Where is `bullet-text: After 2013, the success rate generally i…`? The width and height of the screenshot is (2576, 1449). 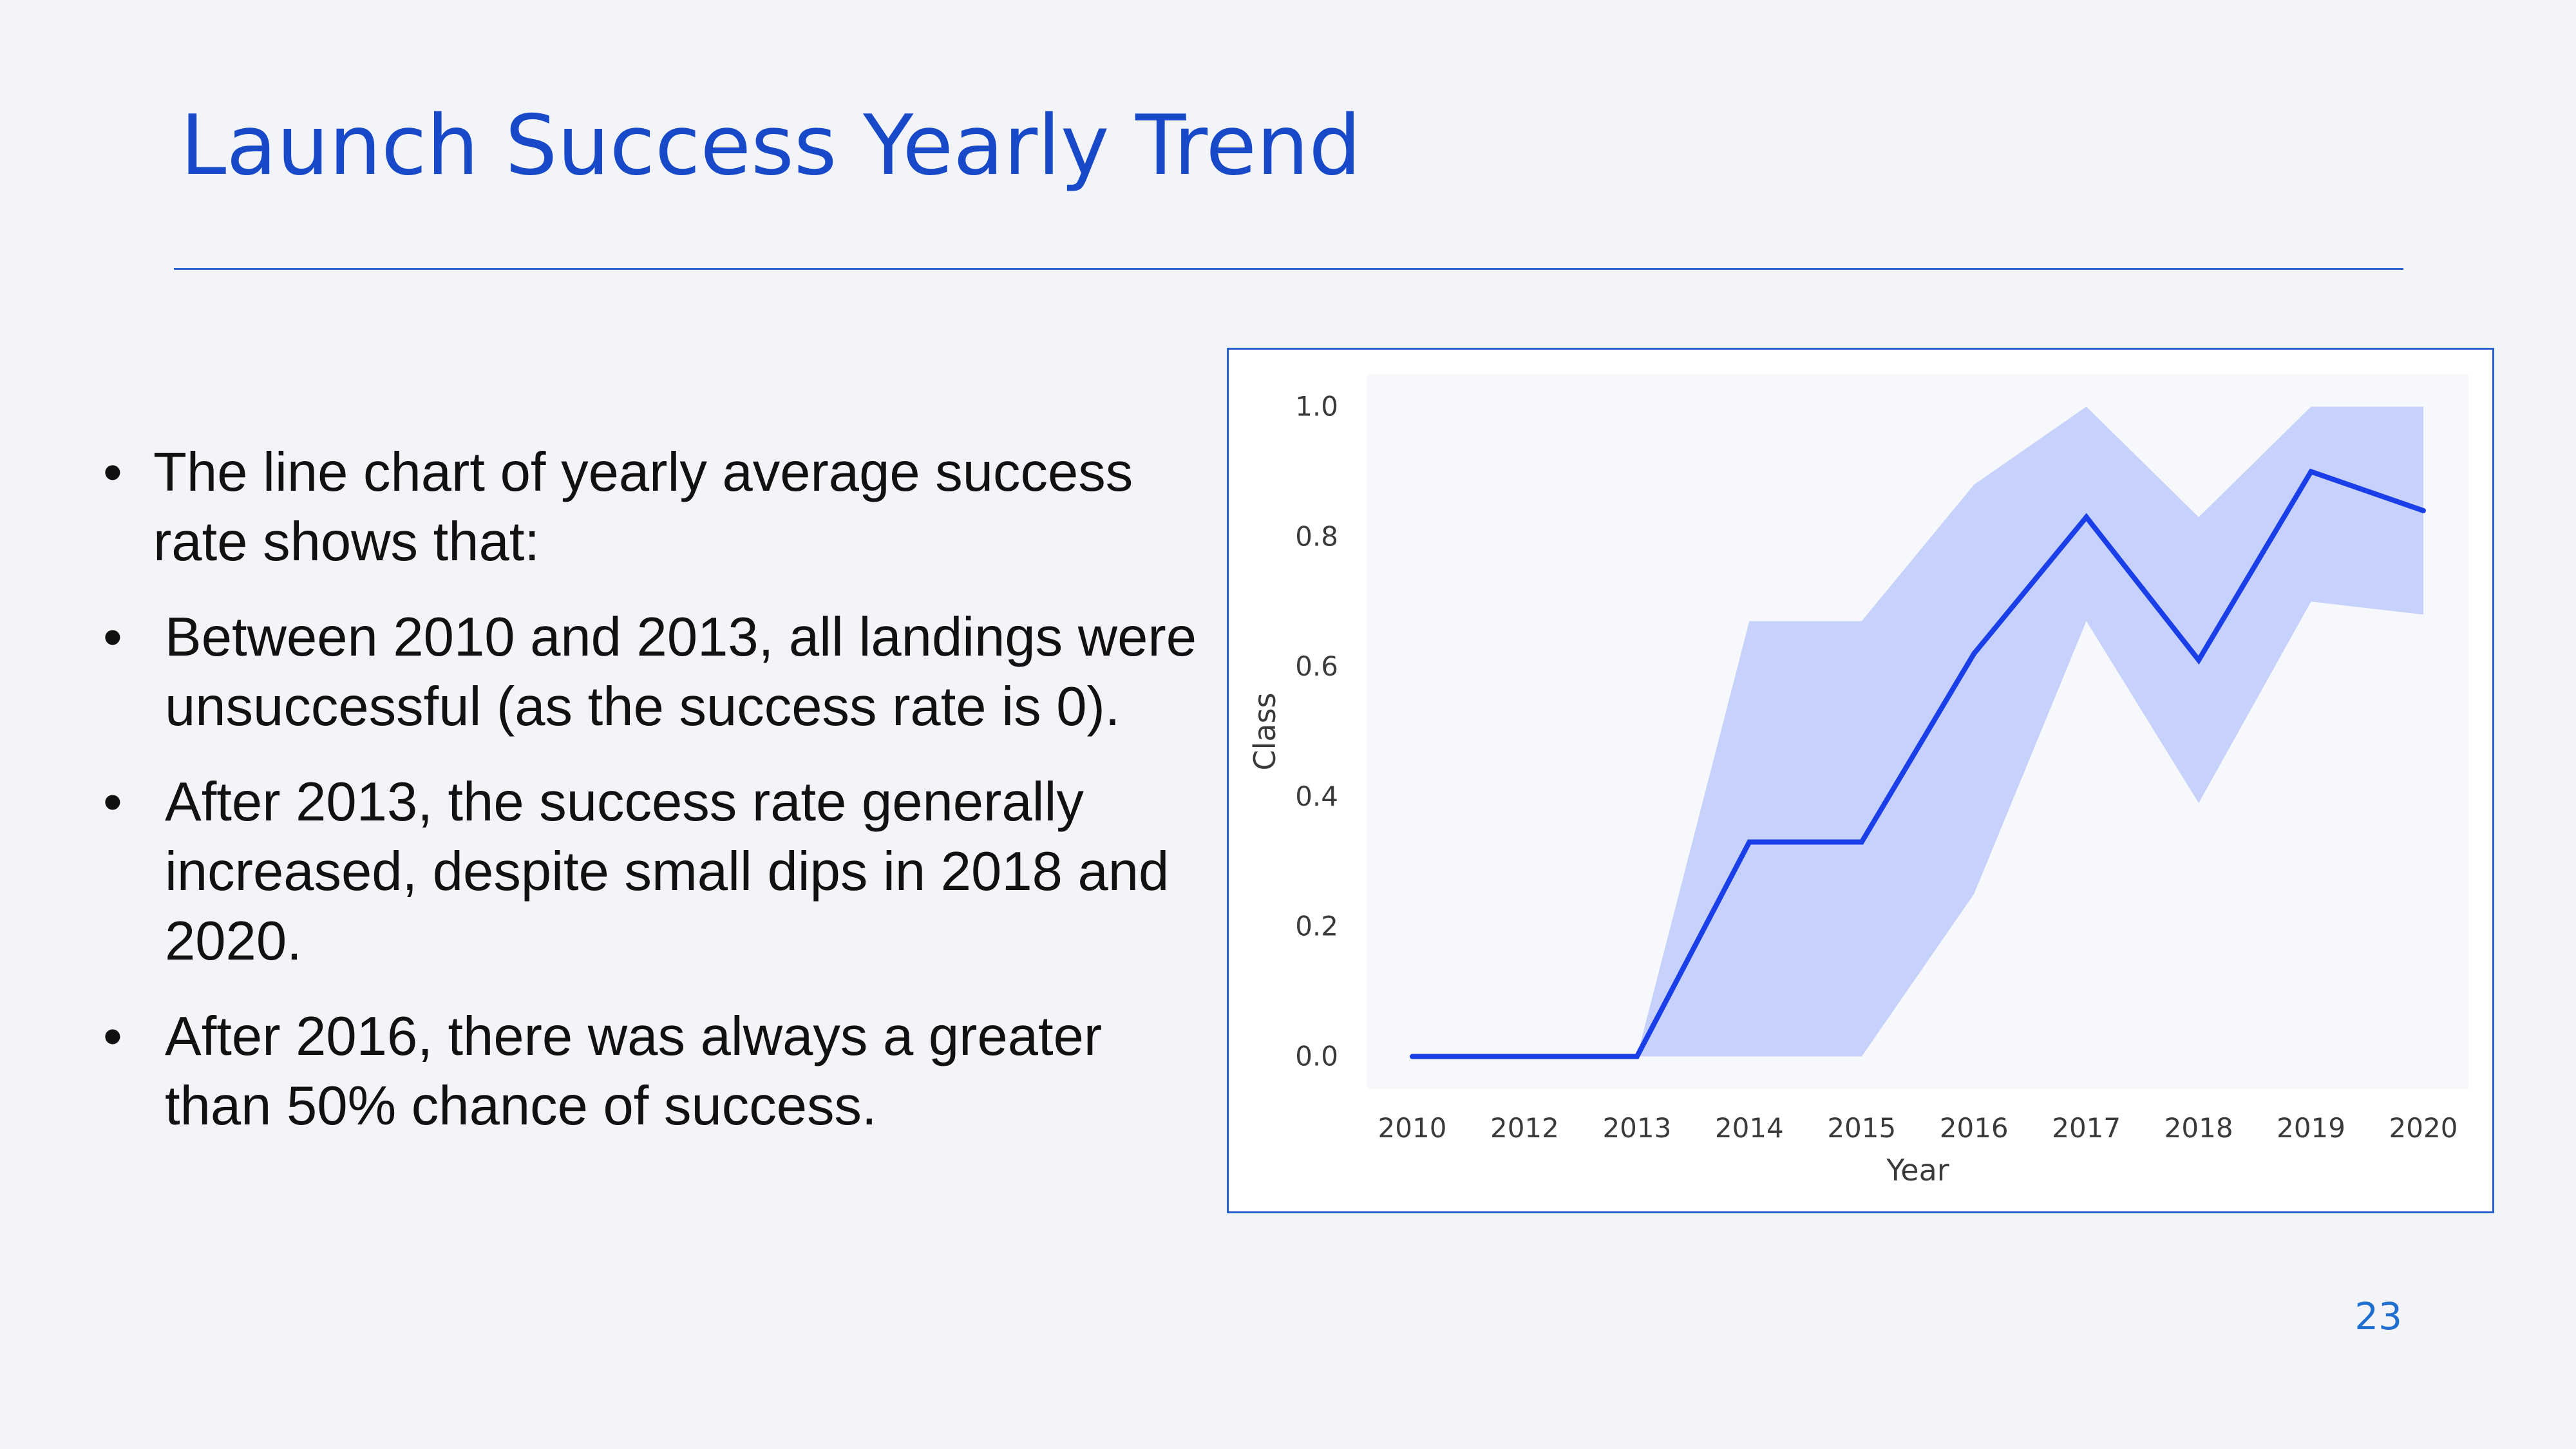 bullet-text: After 2013, the success rate generally i… is located at coordinates (667, 872).